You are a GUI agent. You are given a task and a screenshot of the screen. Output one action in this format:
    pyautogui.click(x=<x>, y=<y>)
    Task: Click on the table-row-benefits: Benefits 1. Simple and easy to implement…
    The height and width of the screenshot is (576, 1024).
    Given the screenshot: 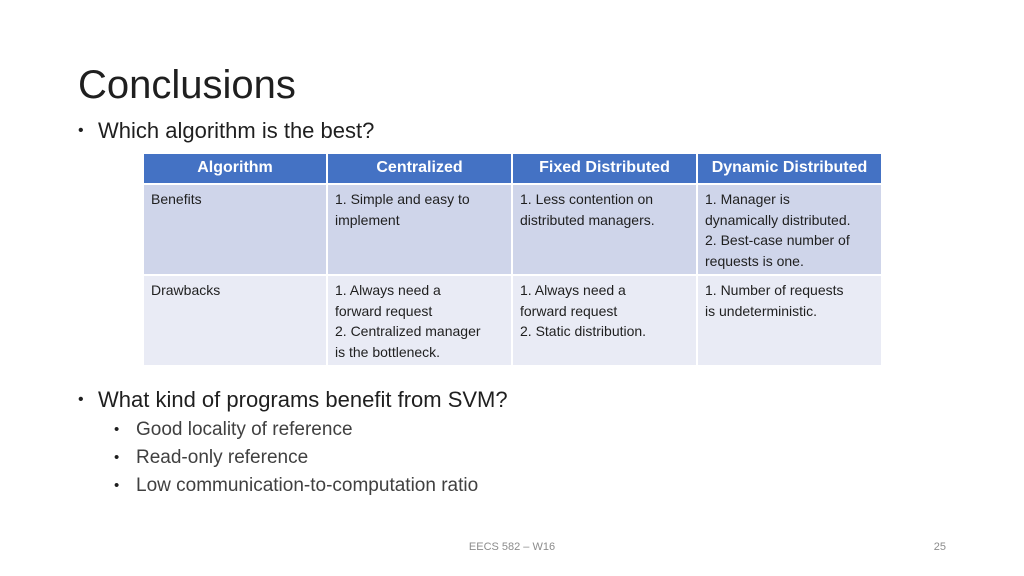 What is the action you would take?
    pyautogui.click(x=512, y=230)
    